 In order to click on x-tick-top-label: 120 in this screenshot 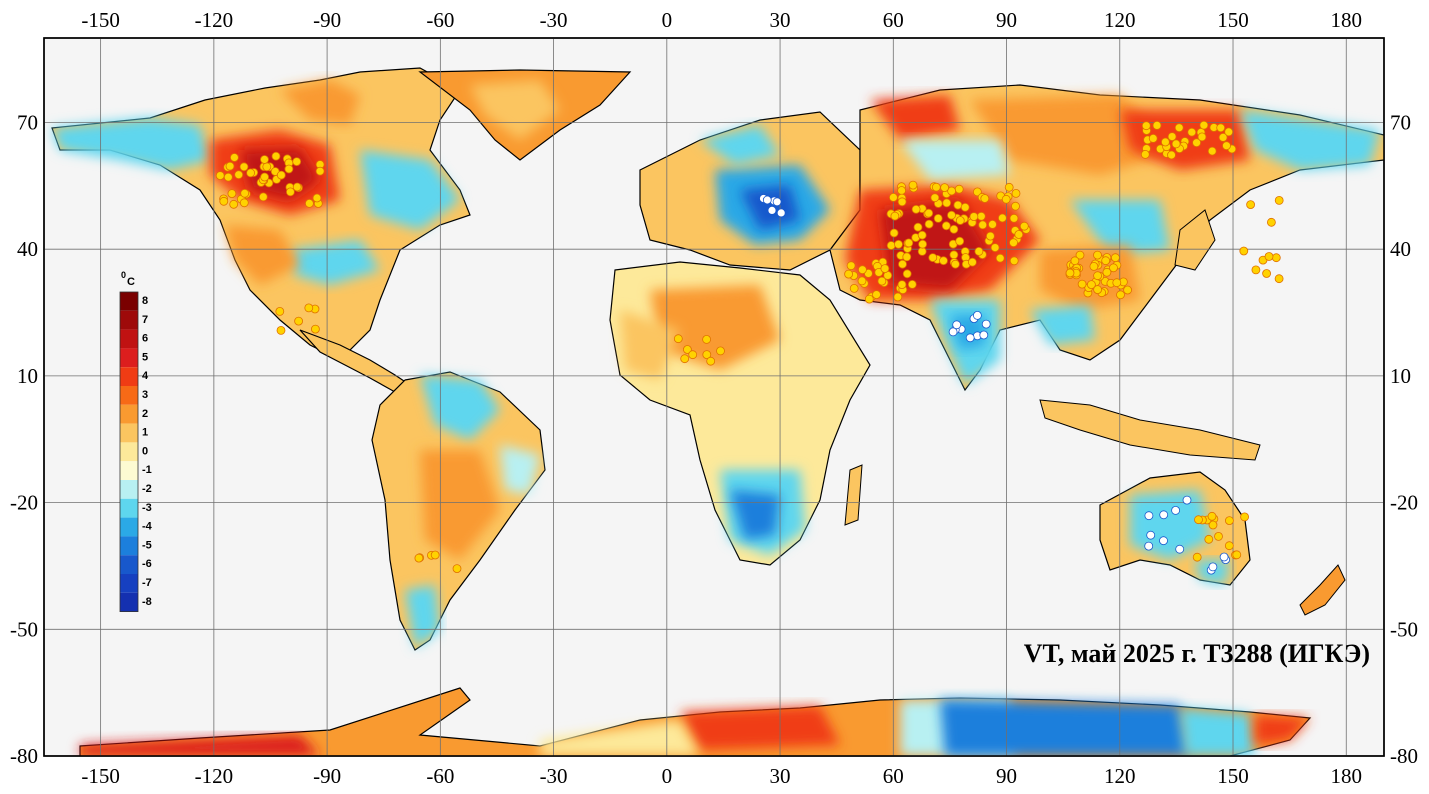, I will do `click(1120, 20)`.